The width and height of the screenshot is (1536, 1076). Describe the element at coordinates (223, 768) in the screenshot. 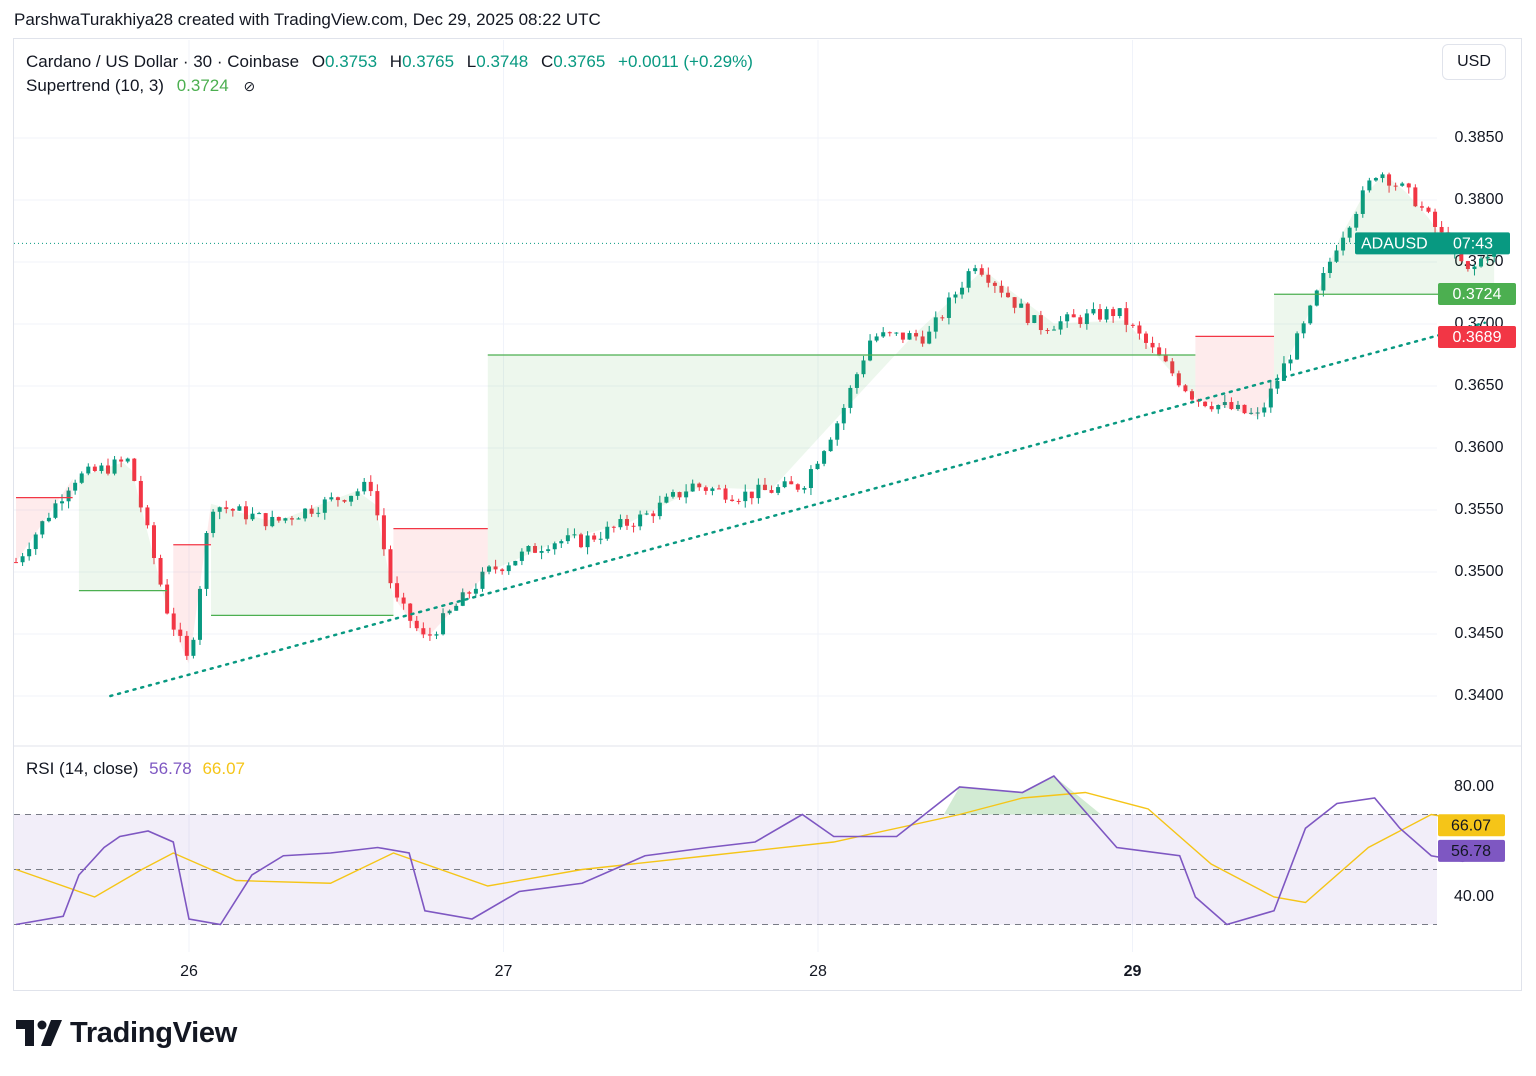

I see `rsi-ma-value: 66.07` at that location.